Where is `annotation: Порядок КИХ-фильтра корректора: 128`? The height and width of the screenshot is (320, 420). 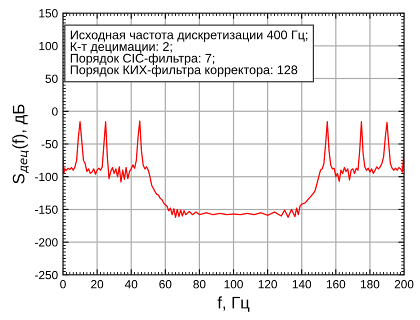
annotation: Порядок КИХ-фильтра корректора: 128 is located at coordinates (184, 71).